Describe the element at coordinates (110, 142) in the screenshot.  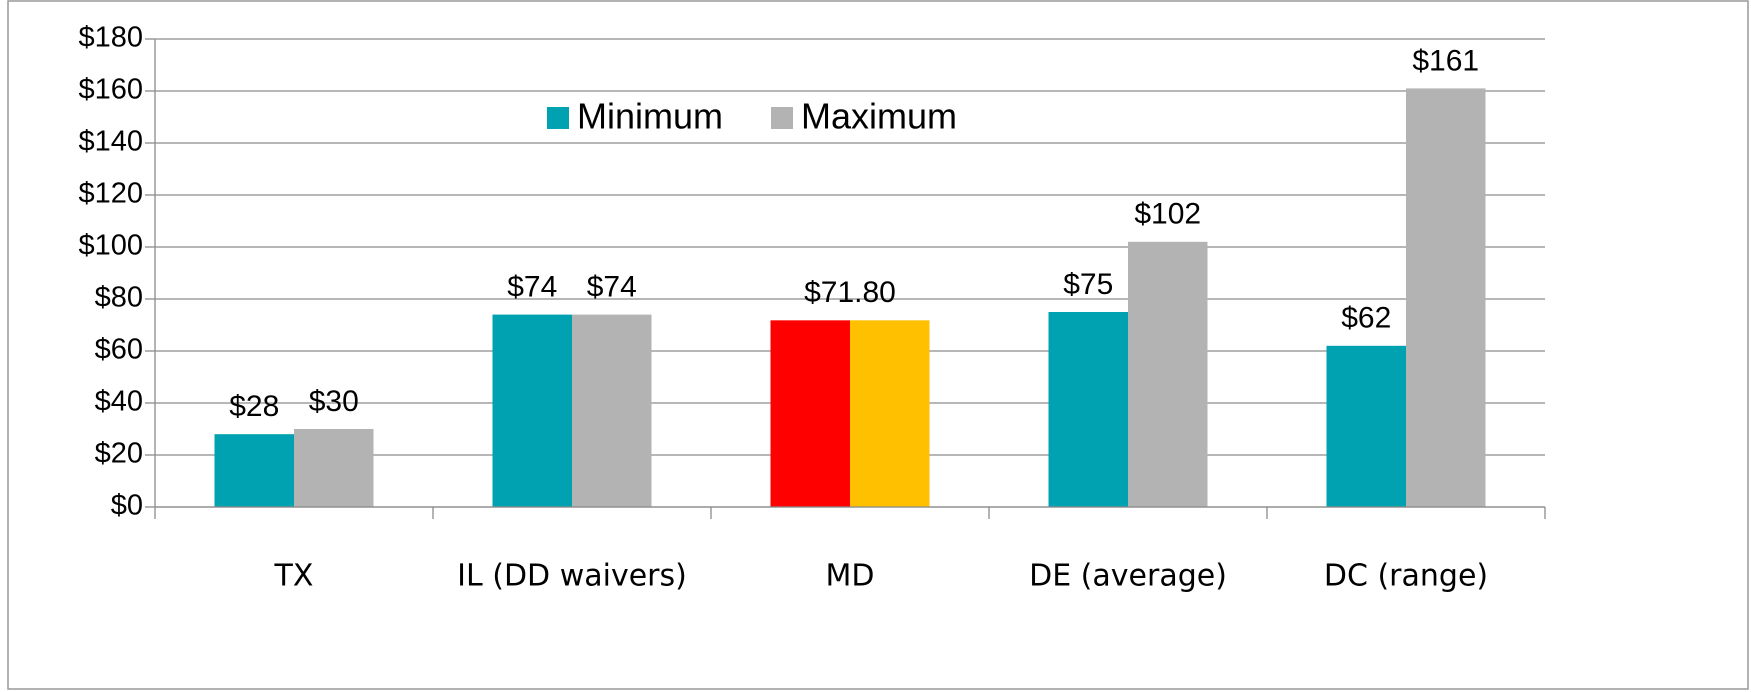
I see `y-tick-label: $140` at that location.